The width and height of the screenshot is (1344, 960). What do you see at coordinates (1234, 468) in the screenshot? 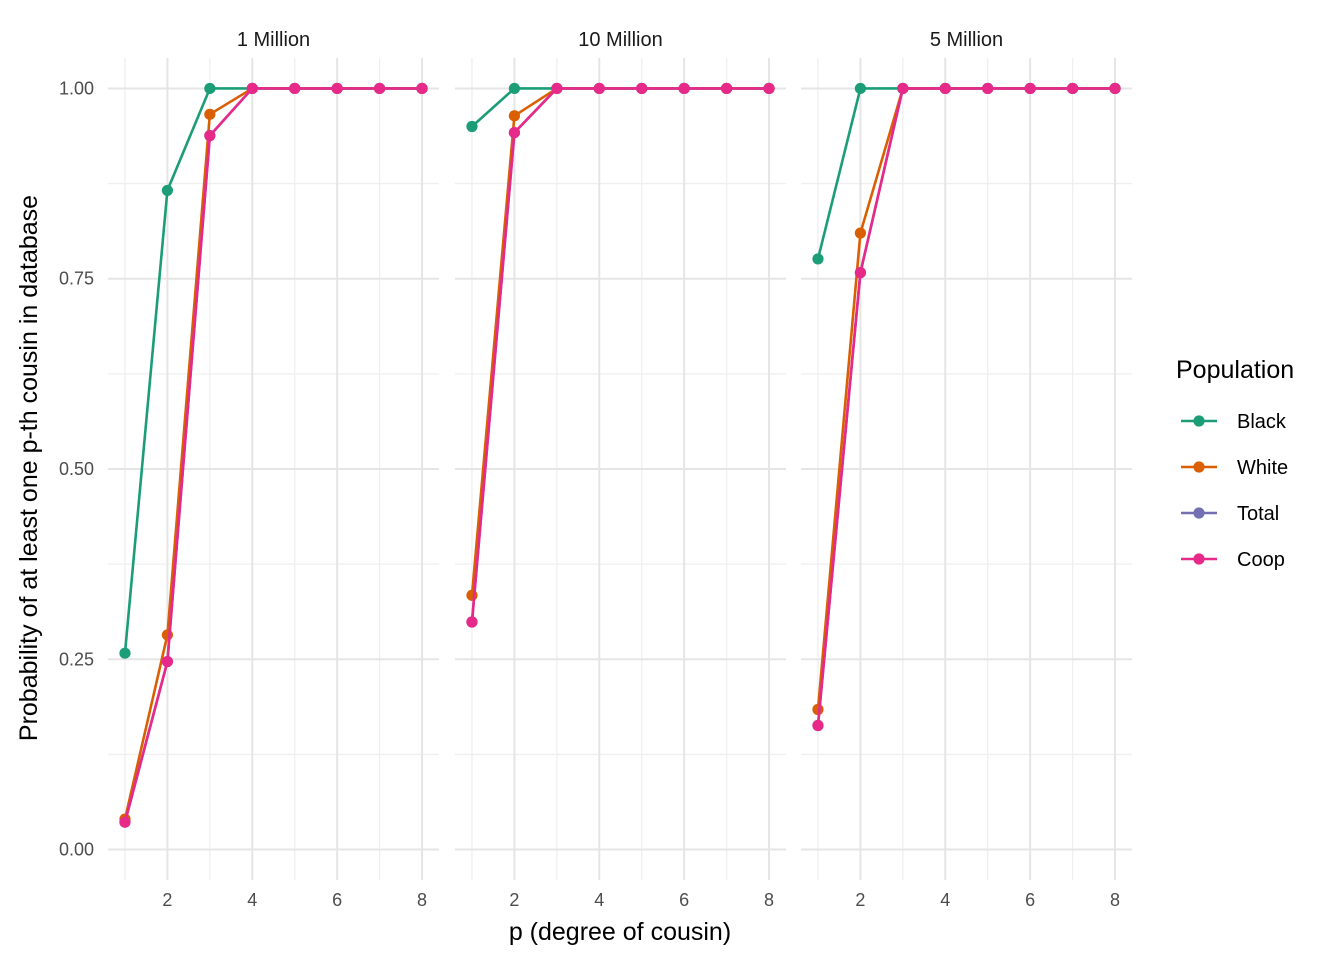
I see `legend-item-white: White` at bounding box center [1234, 468].